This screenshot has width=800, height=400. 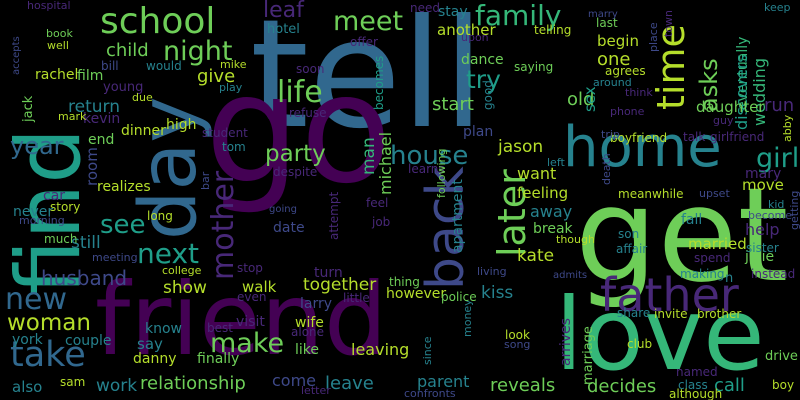 What do you see at coordinates (334, 215) in the screenshot?
I see `cloud-word-attempt: attempt` at bounding box center [334, 215].